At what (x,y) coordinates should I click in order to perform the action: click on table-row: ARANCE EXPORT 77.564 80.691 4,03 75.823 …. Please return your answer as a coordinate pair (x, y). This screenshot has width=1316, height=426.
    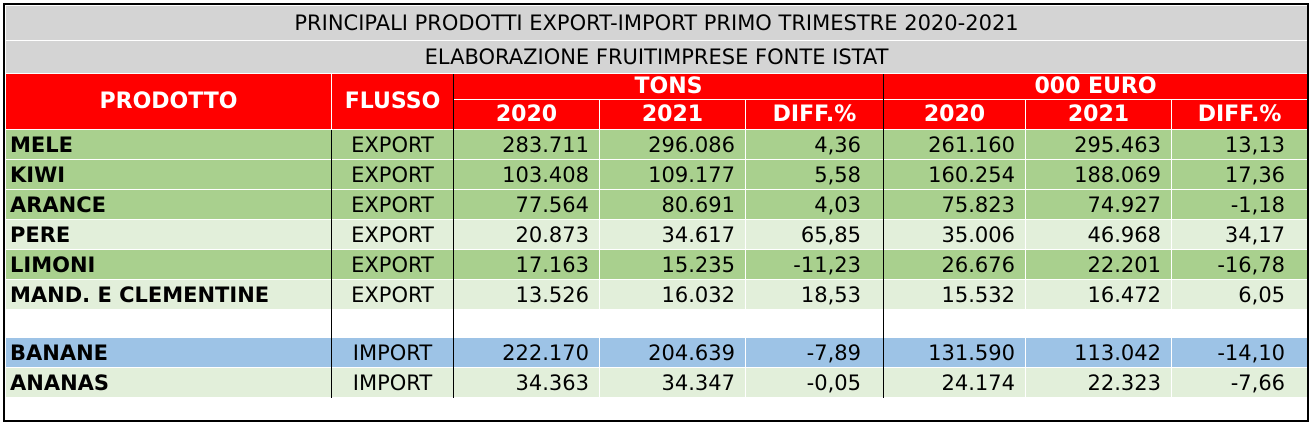
    Looking at the image, I should click on (656, 204).